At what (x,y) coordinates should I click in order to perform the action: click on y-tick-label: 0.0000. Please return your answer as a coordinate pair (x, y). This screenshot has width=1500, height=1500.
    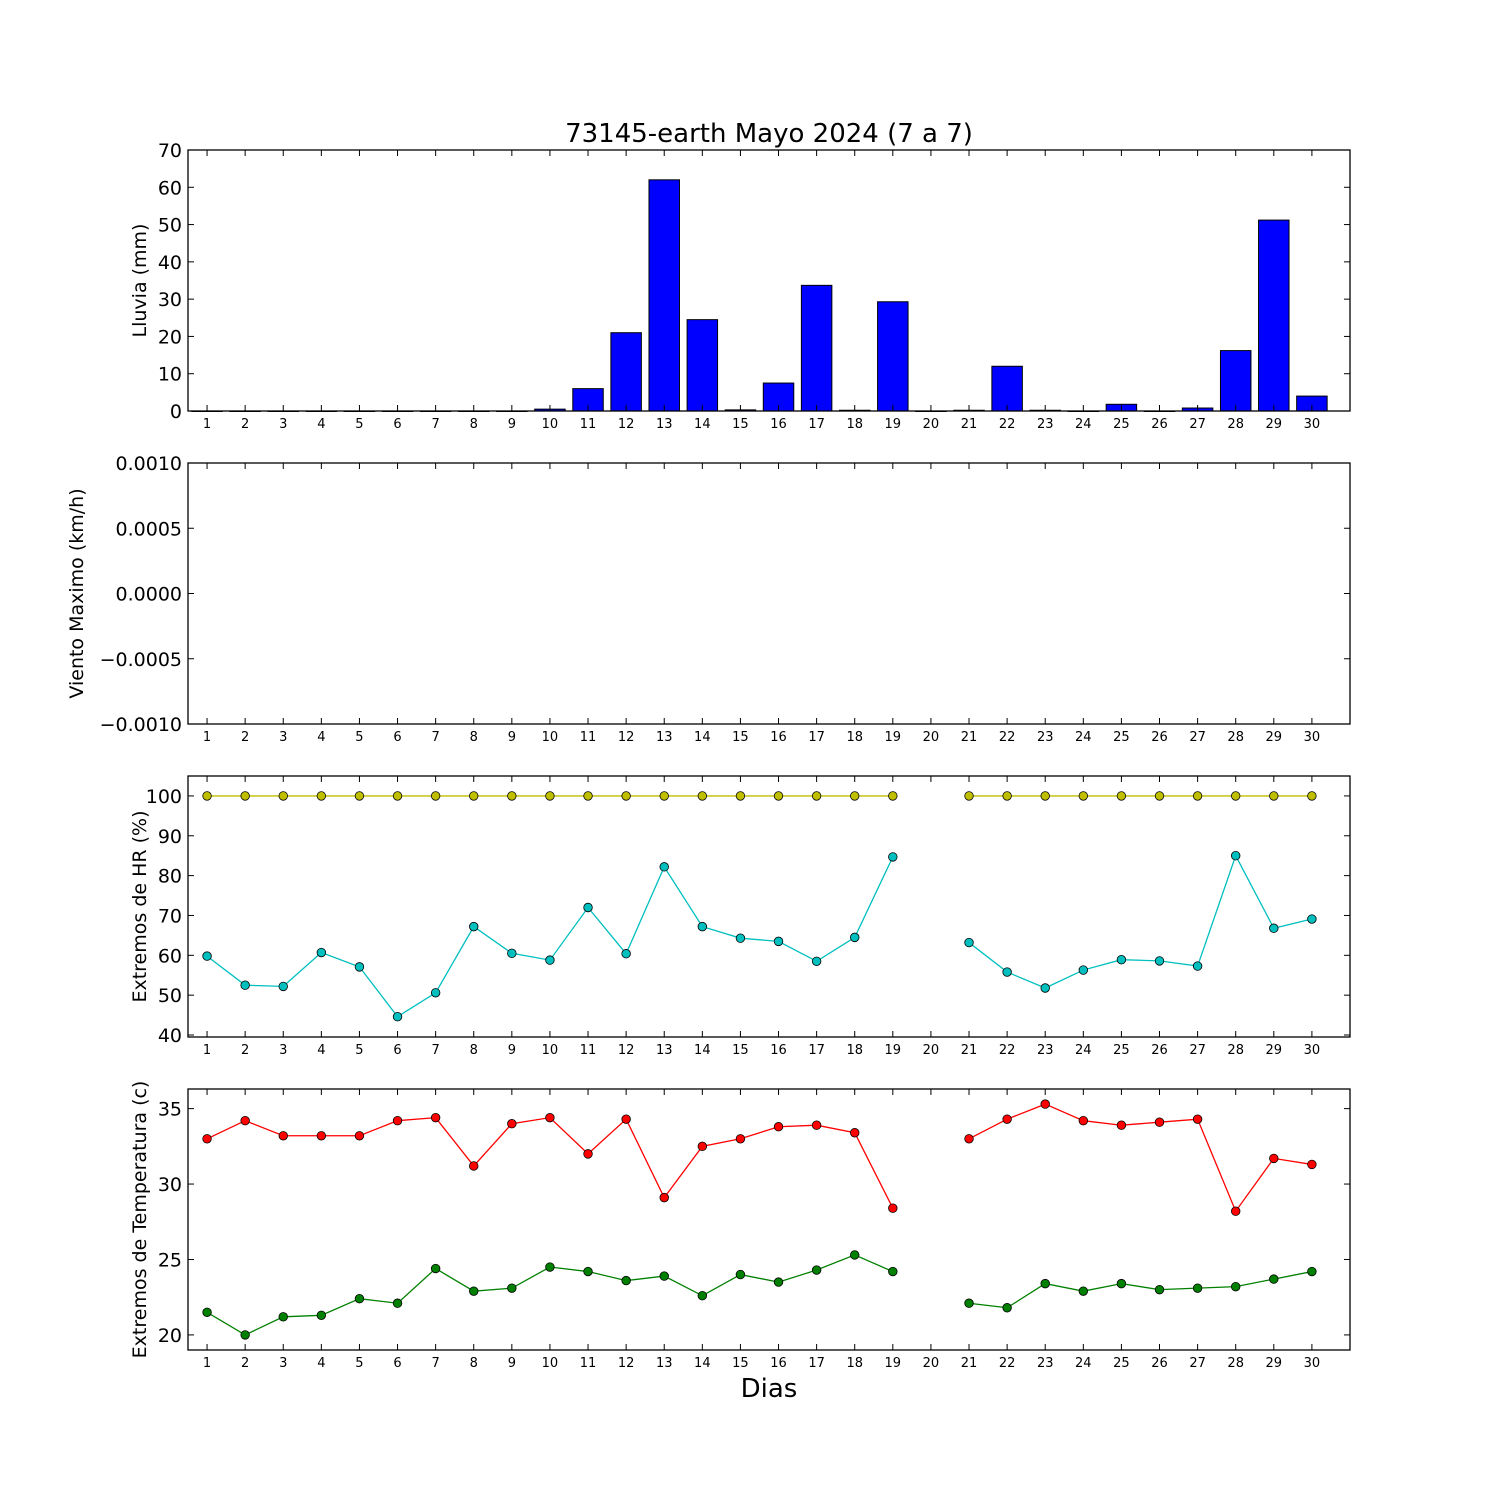
    Looking at the image, I should click on (149, 595).